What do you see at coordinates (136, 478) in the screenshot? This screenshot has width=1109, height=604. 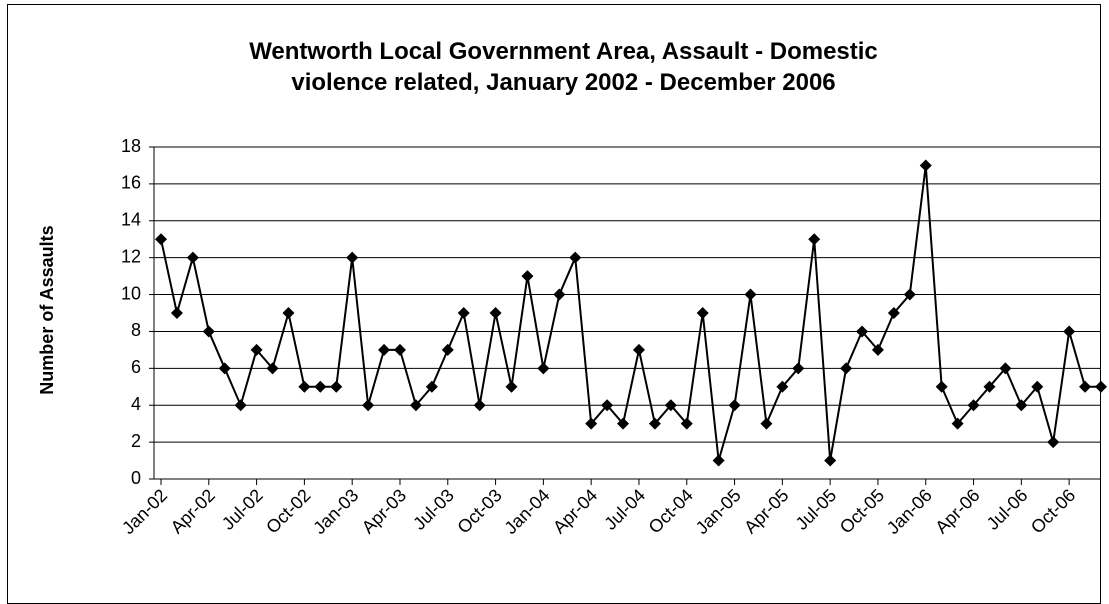 I see `y-tick-label: 0` at bounding box center [136, 478].